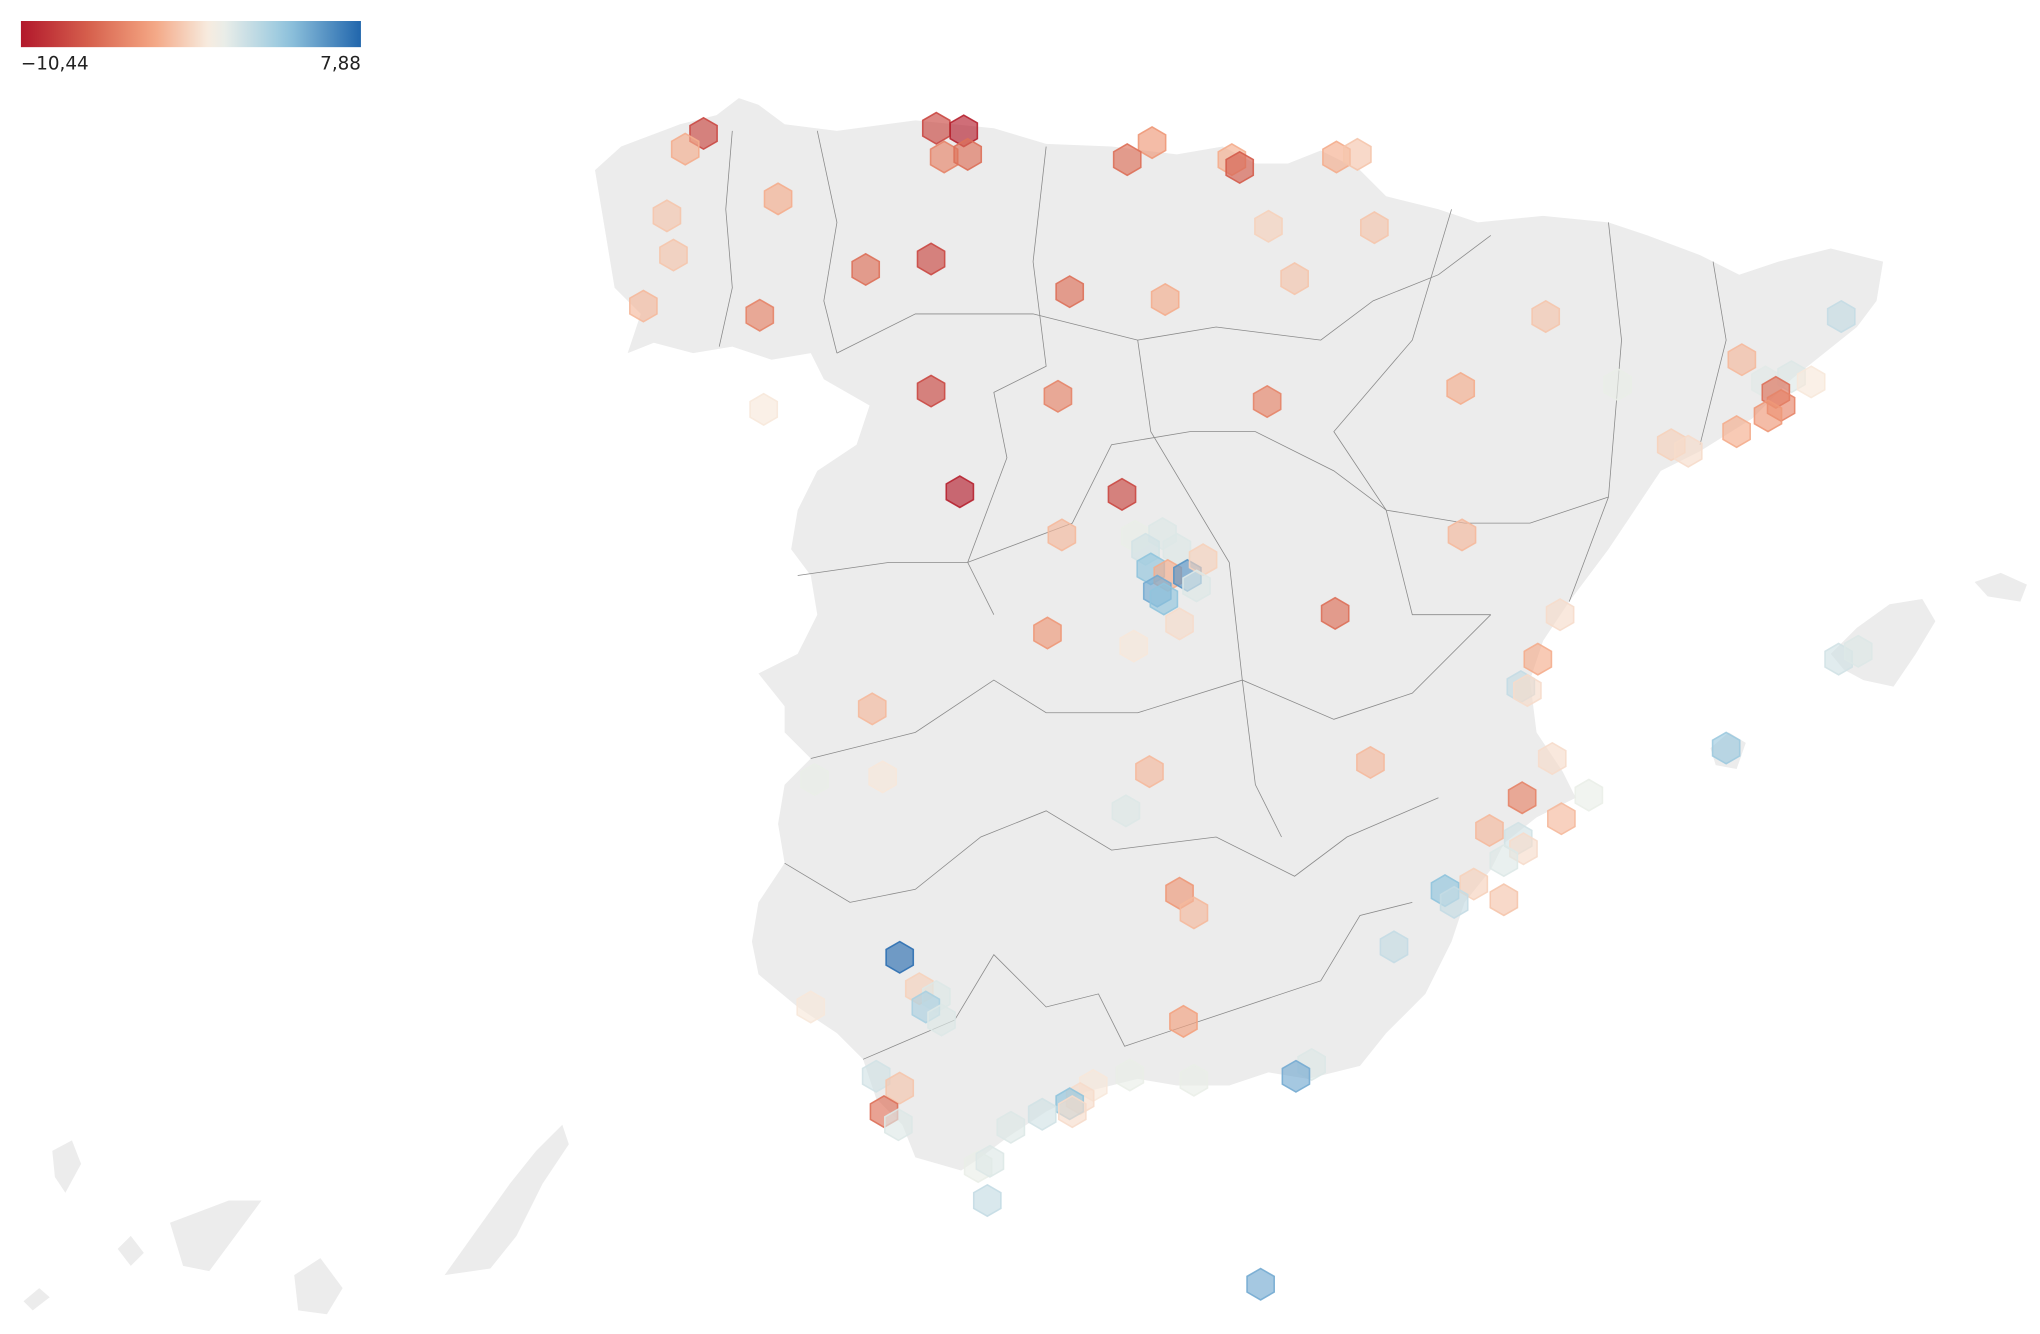 The image size is (2040, 1334). I want to click on legend-max-label: 7,88, so click(340, 63).